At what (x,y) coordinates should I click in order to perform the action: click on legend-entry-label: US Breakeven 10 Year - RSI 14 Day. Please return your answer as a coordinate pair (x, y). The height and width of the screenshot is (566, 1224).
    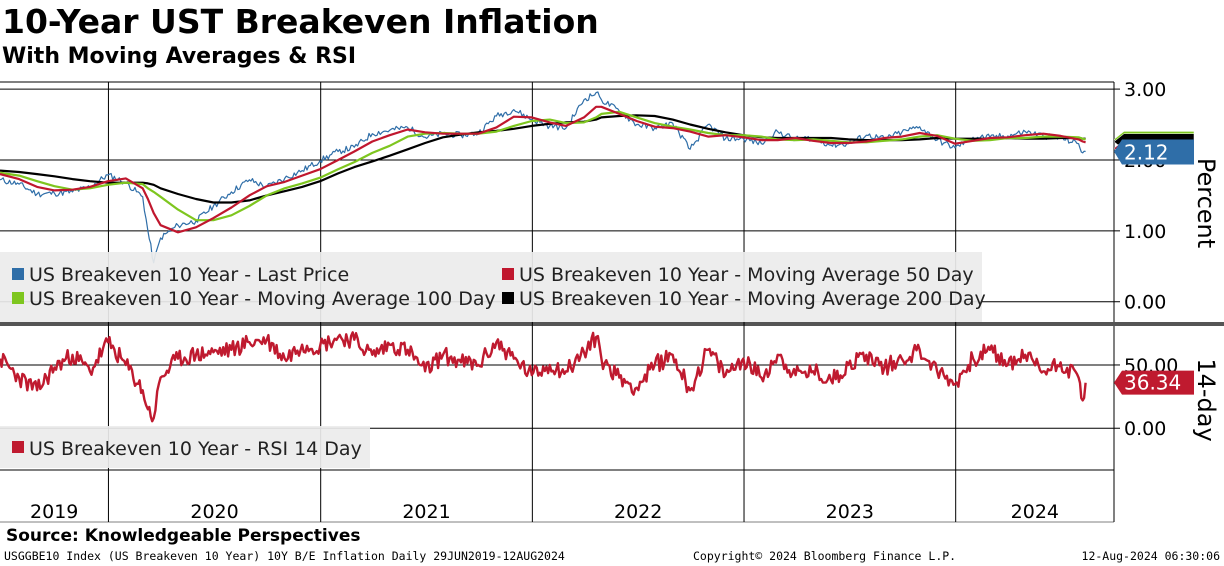
    Looking at the image, I should click on (195, 449).